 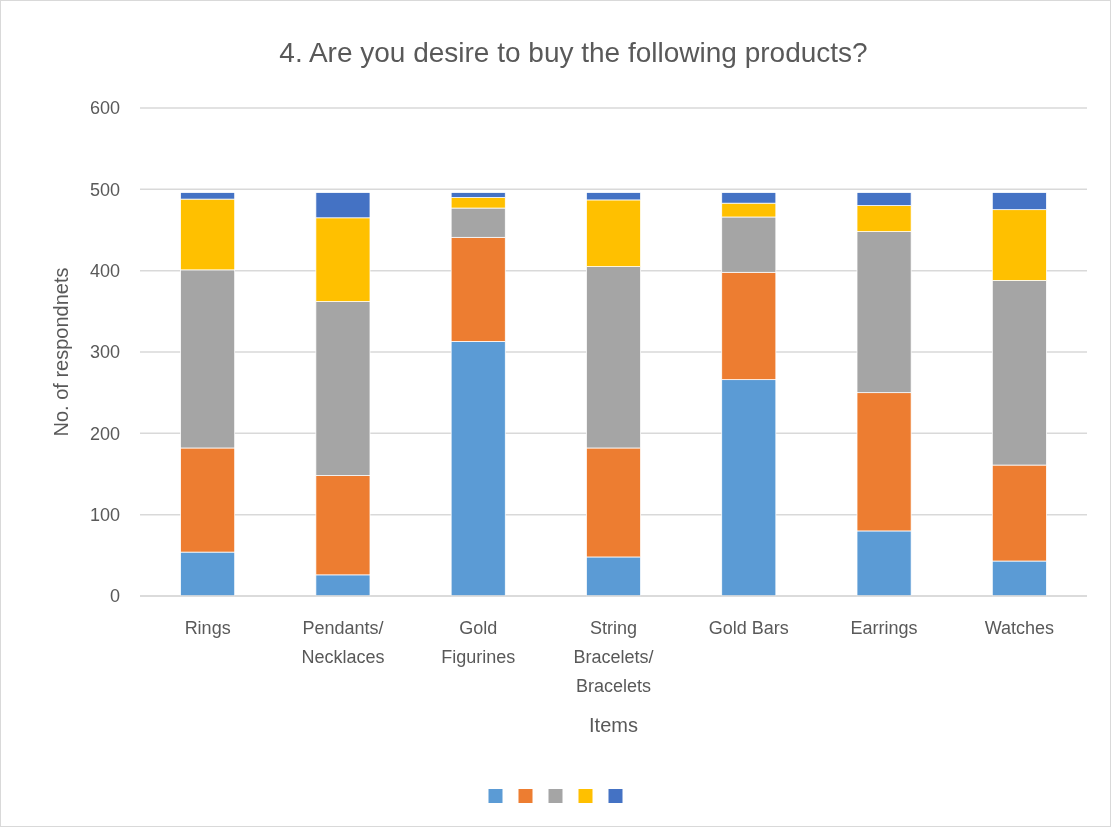 What do you see at coordinates (104, 514) in the screenshot?
I see `y-tick-label: 100` at bounding box center [104, 514].